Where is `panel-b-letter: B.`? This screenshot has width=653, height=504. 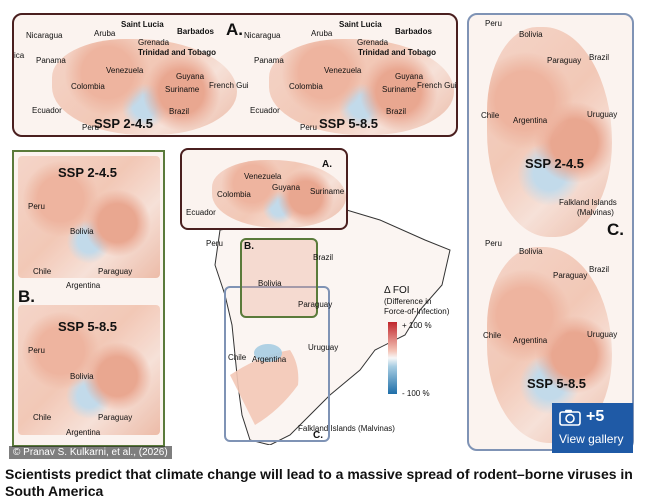 panel-b-letter: B. is located at coordinates (26, 296).